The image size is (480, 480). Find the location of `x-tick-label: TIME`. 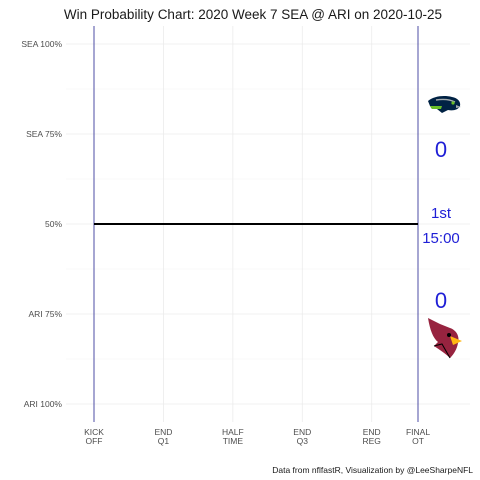

x-tick-label: TIME is located at coordinates (233, 441).